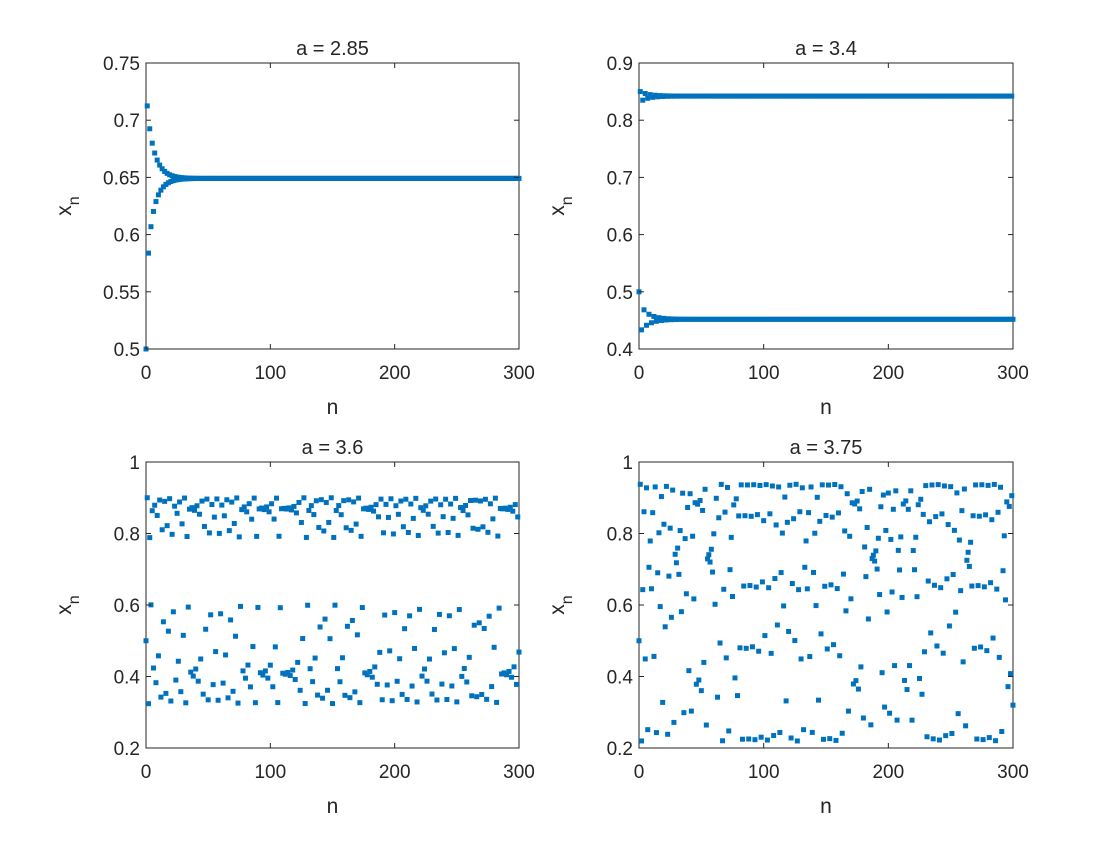  I want to click on axes-box, so click(826, 206).